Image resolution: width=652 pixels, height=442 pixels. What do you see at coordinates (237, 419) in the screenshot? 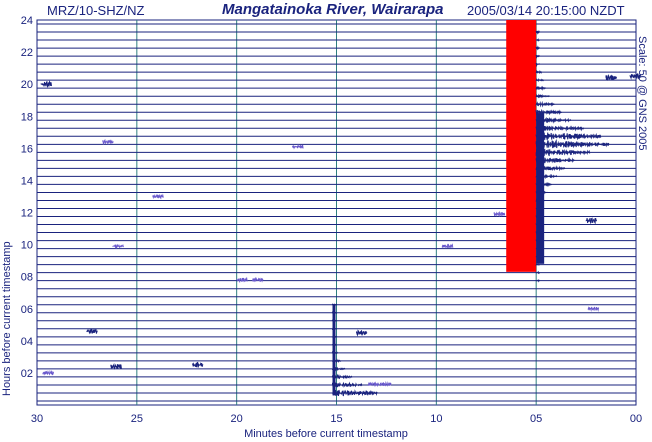
I see `x-tick-label: 20` at bounding box center [237, 419].